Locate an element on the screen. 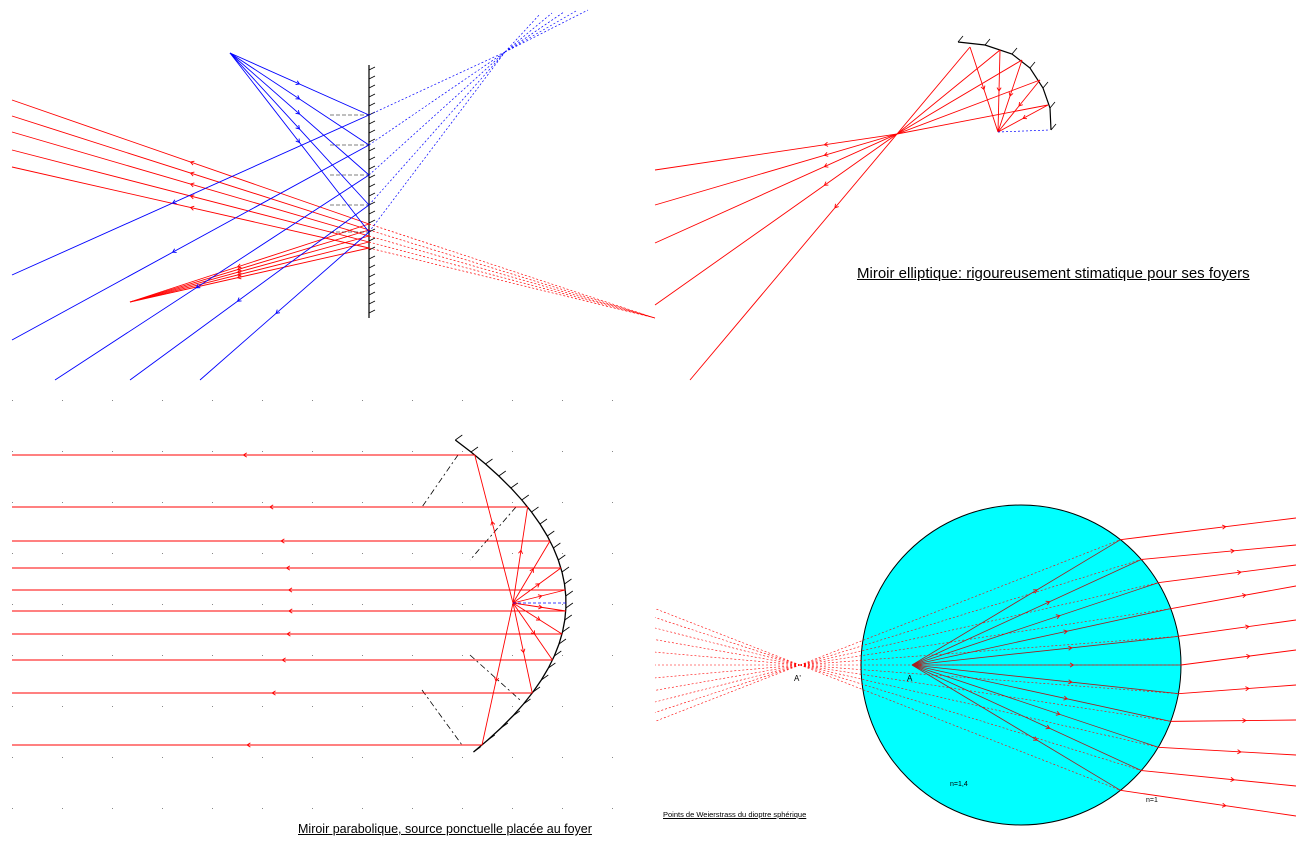 The width and height of the screenshot is (1296, 841). object-point-label: A is located at coordinates (910, 678).